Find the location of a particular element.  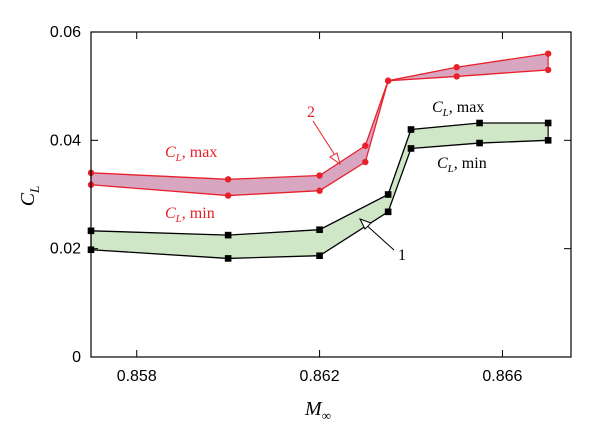

annotation-red-min-sub: L is located at coordinates (178, 219).